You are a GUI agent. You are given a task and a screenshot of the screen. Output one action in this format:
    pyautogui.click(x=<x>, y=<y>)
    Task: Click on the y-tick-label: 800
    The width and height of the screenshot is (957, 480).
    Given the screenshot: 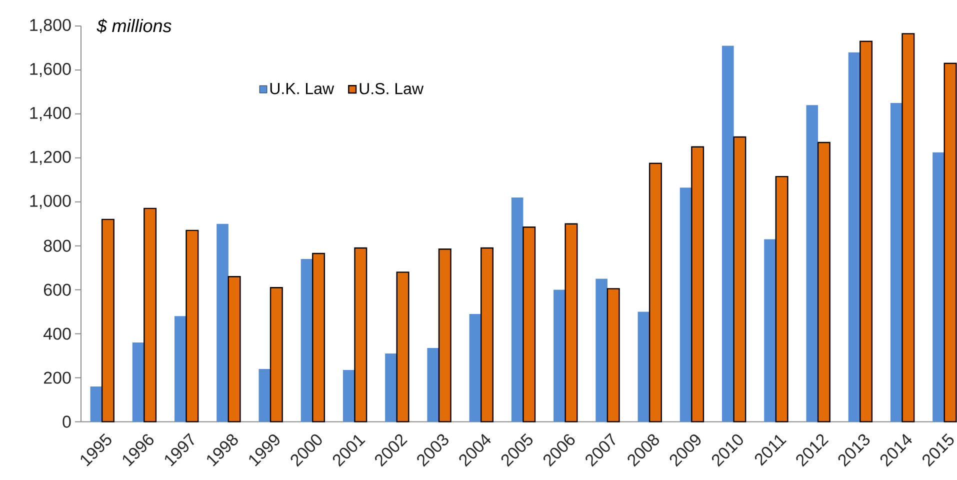 What is the action you would take?
    pyautogui.click(x=57, y=246)
    